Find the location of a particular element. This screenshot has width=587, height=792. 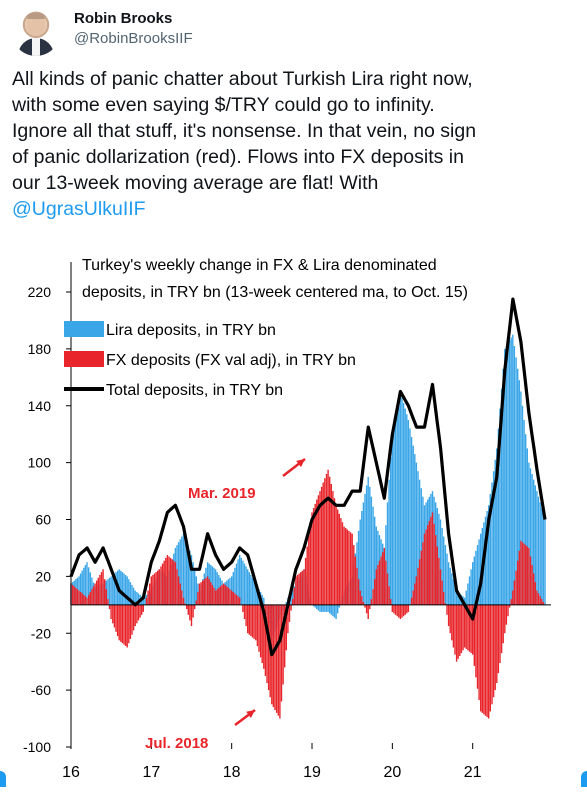

y-tick-label: 60 is located at coordinates (43, 520).